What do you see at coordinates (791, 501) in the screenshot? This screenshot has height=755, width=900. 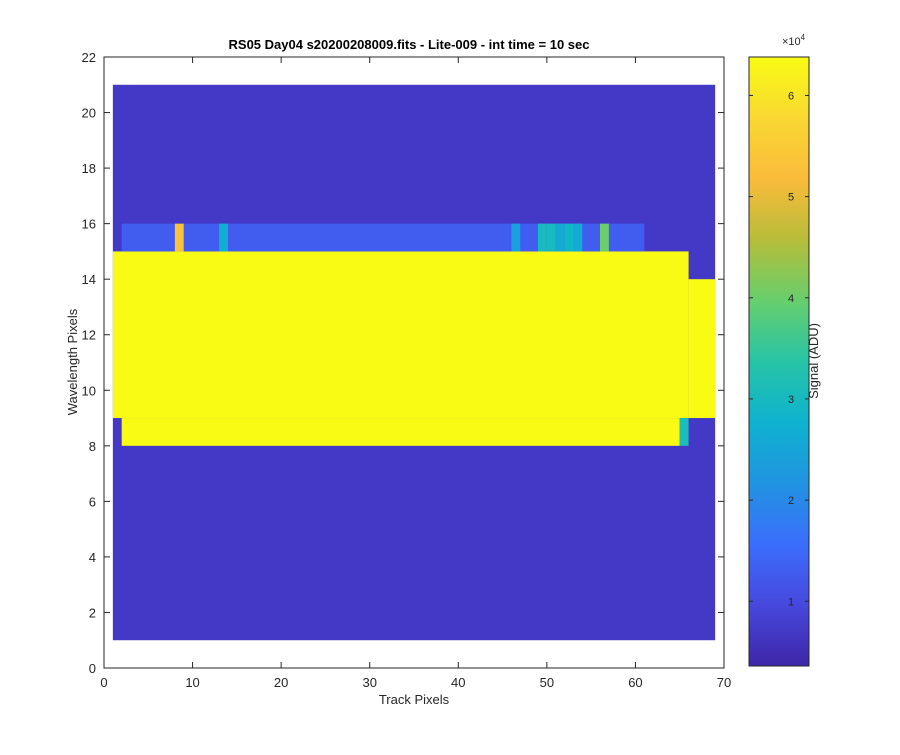 I see `colorbar-tick-label: 2` at bounding box center [791, 501].